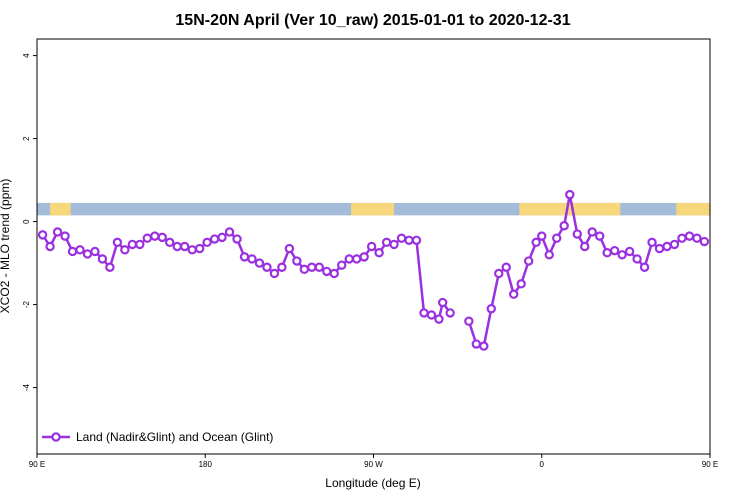 This screenshot has width=750, height=500. What do you see at coordinates (26, 55) in the screenshot?
I see `y-tick-label: 4` at bounding box center [26, 55].